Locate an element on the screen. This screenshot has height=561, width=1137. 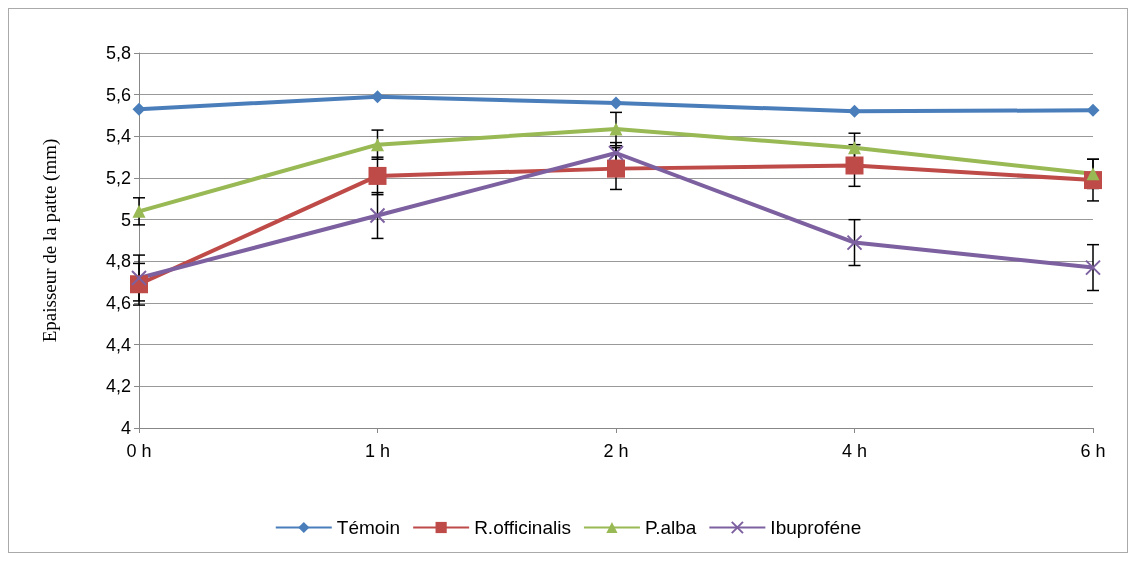
legend-label: R.officinalis is located at coordinates (522, 527).